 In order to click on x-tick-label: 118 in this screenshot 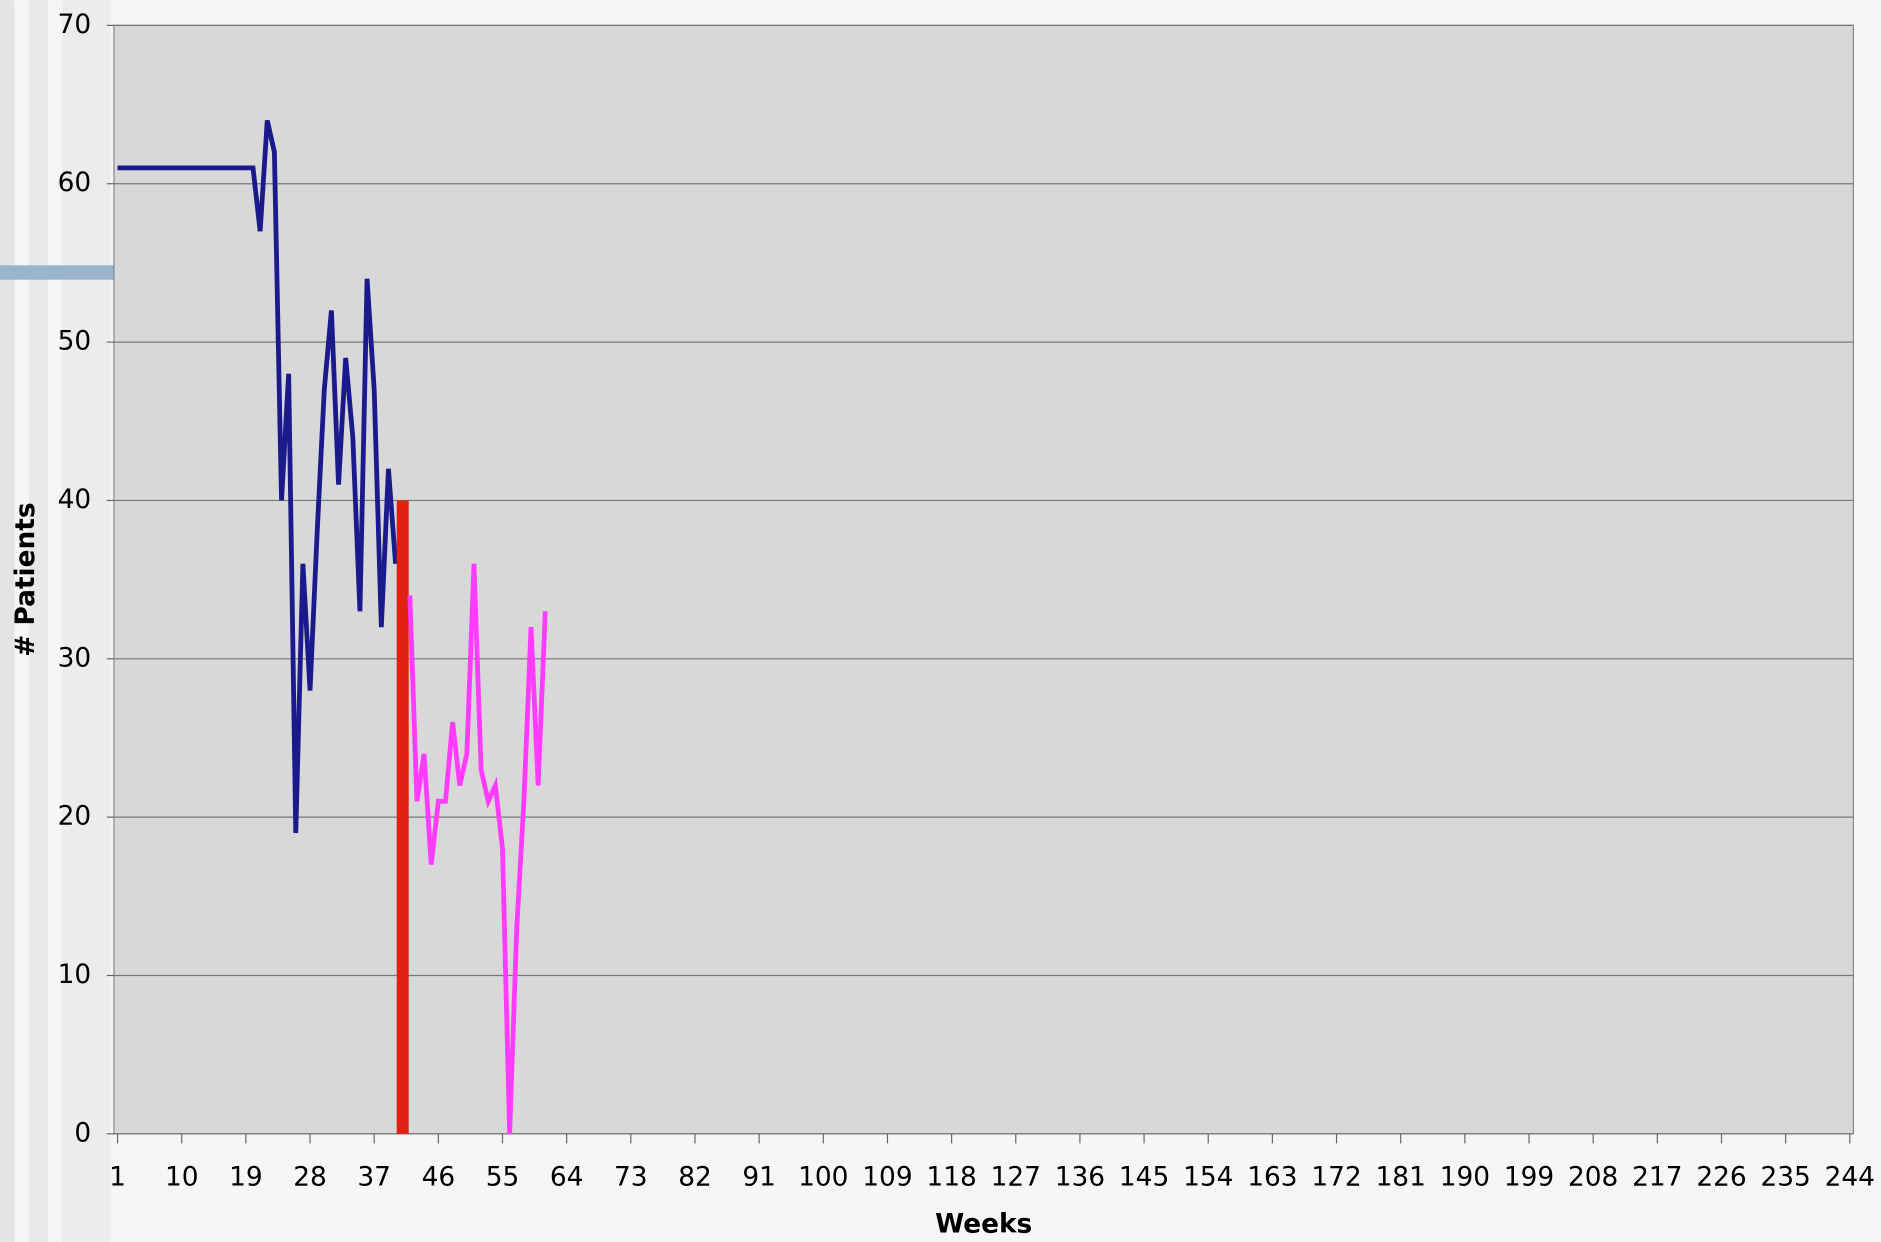, I will do `click(951, 1178)`.